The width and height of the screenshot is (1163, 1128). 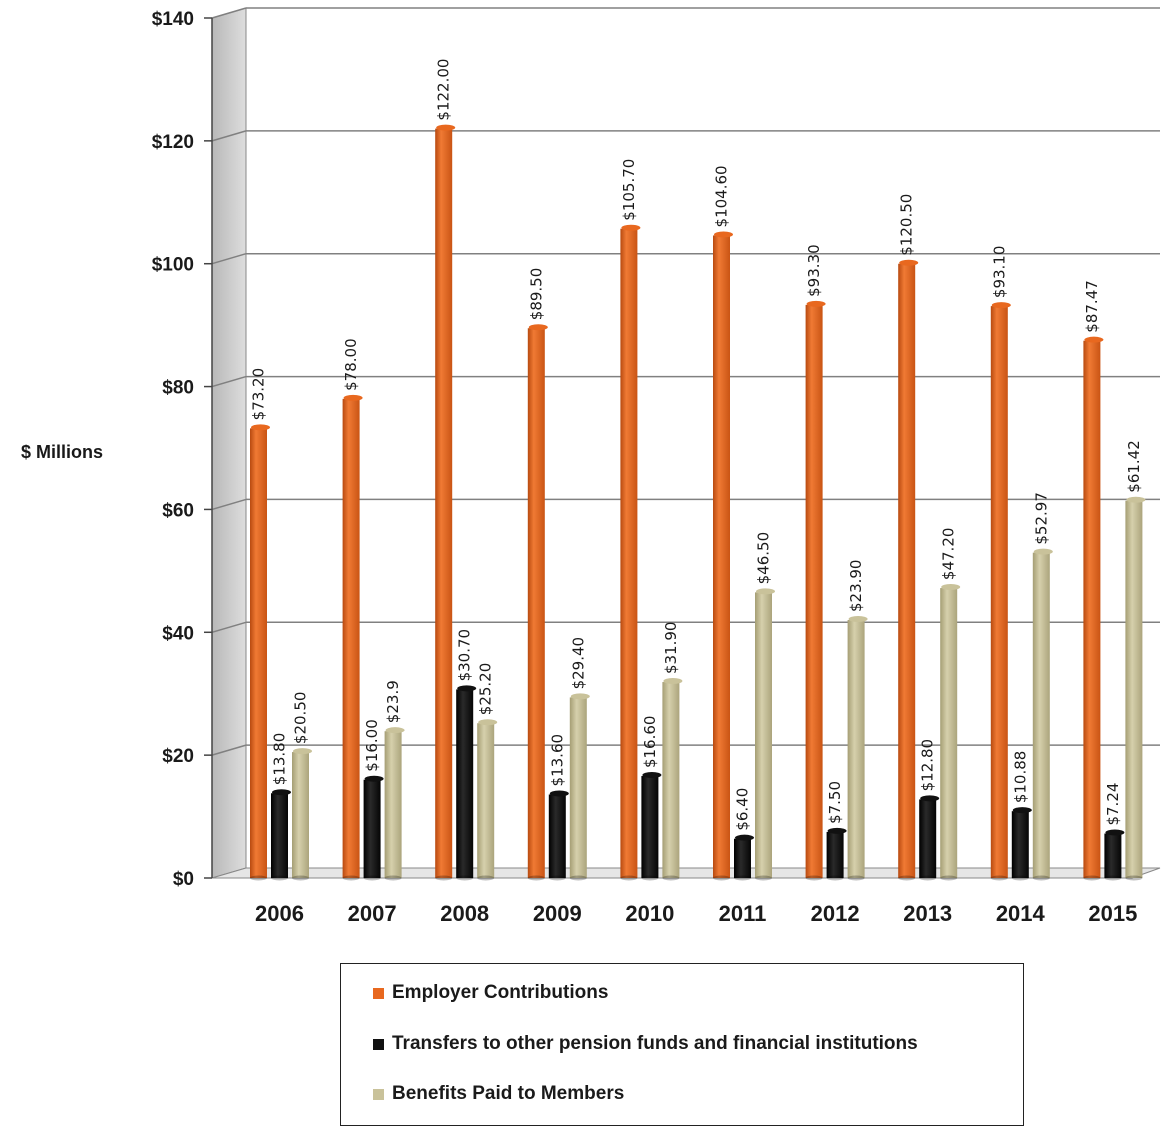 What do you see at coordinates (178, 510) in the screenshot?
I see `y-tick-label: $60` at bounding box center [178, 510].